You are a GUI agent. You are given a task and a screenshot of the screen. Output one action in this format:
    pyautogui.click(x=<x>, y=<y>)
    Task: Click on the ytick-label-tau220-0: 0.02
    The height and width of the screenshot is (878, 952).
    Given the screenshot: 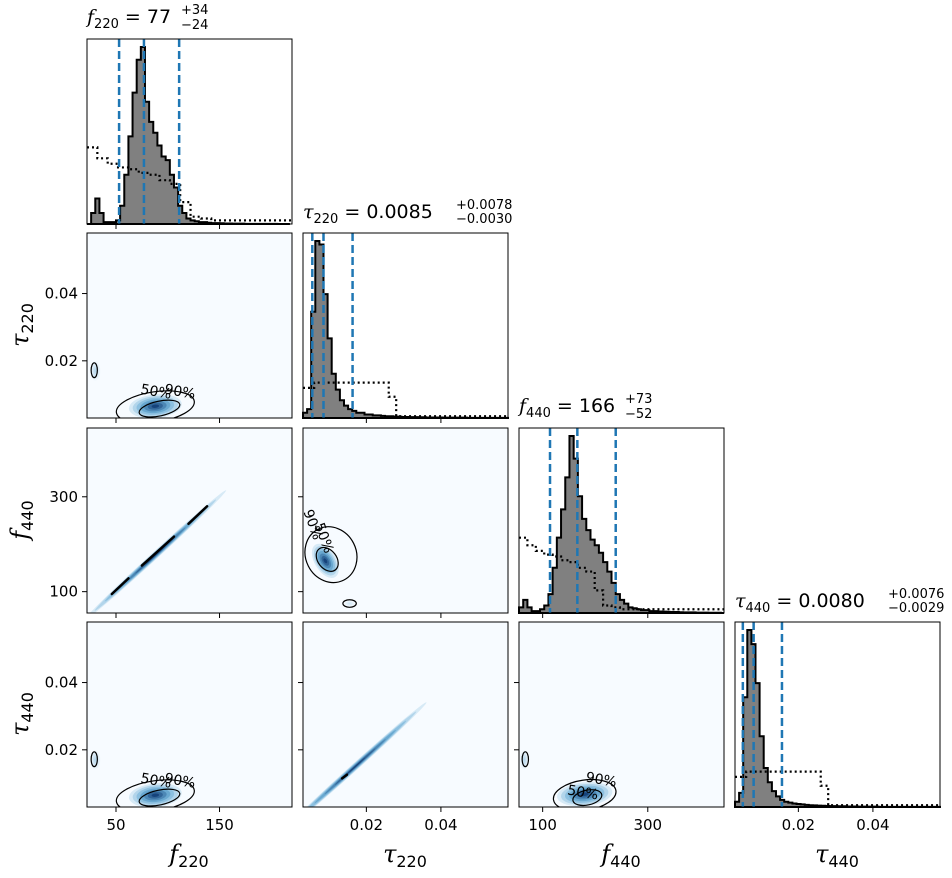 What is the action you would take?
    pyautogui.click(x=61, y=361)
    